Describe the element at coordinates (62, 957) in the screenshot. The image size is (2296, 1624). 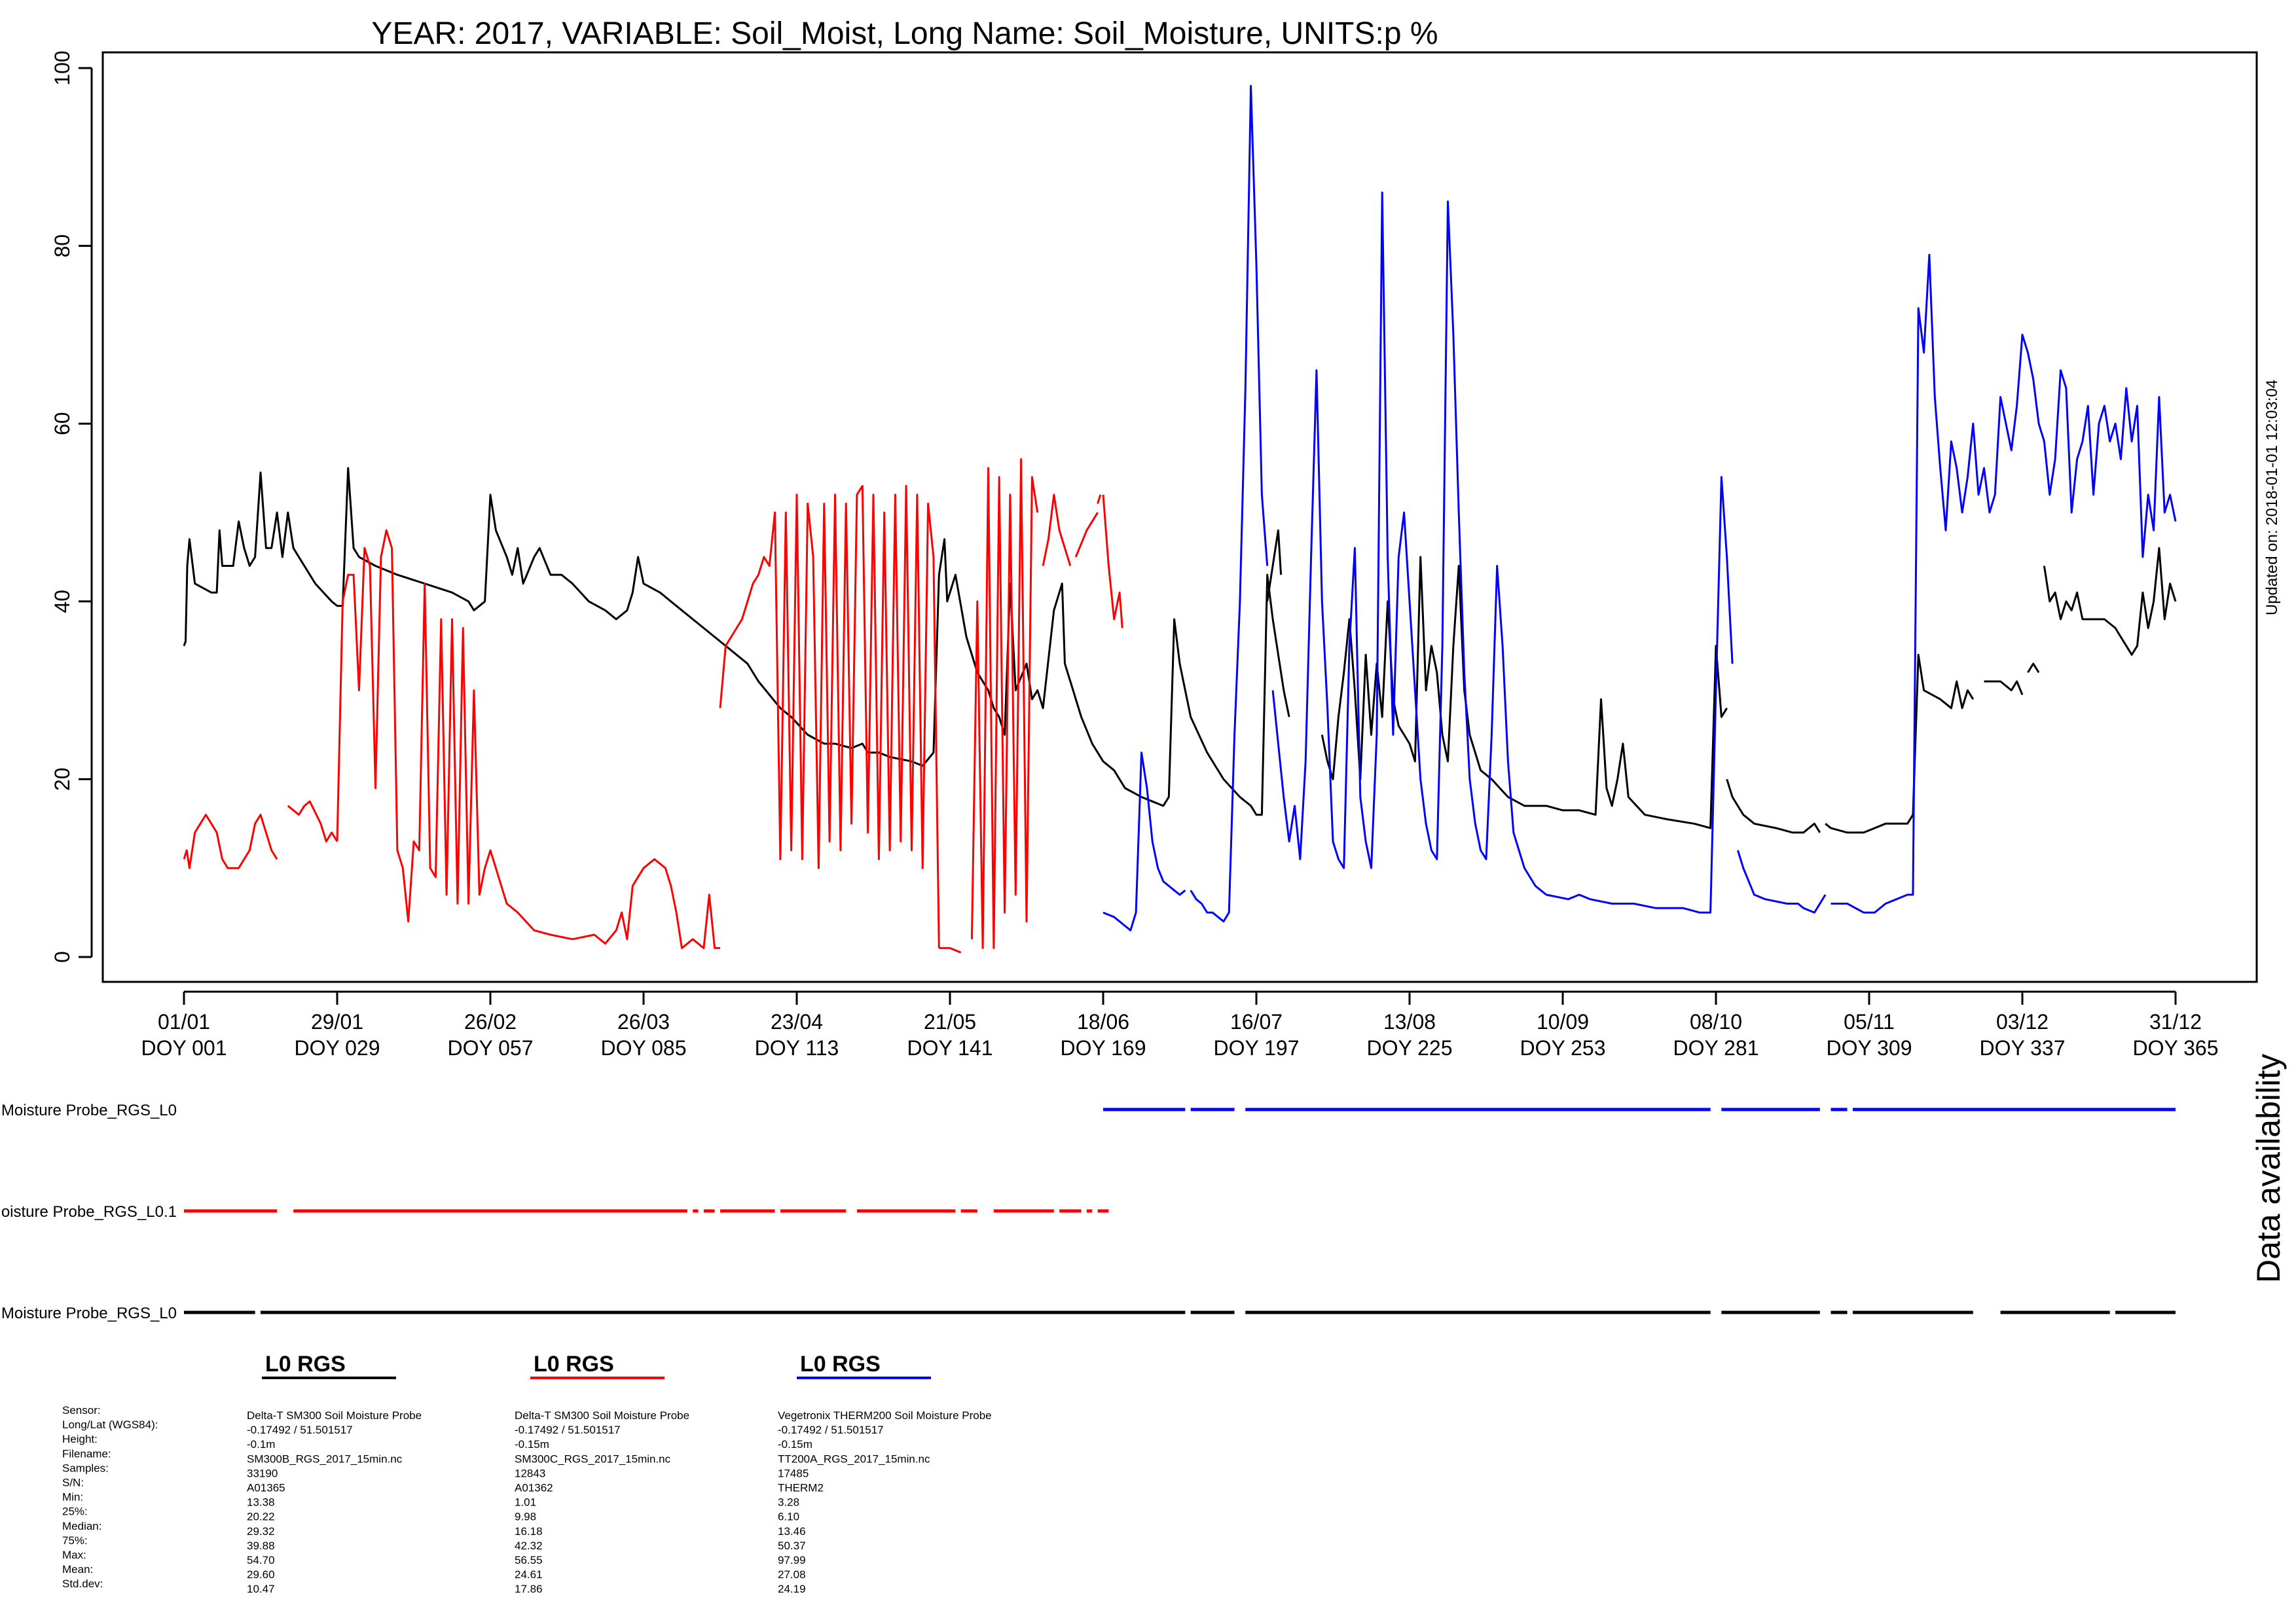
I see `y-tick-label: 0` at that location.